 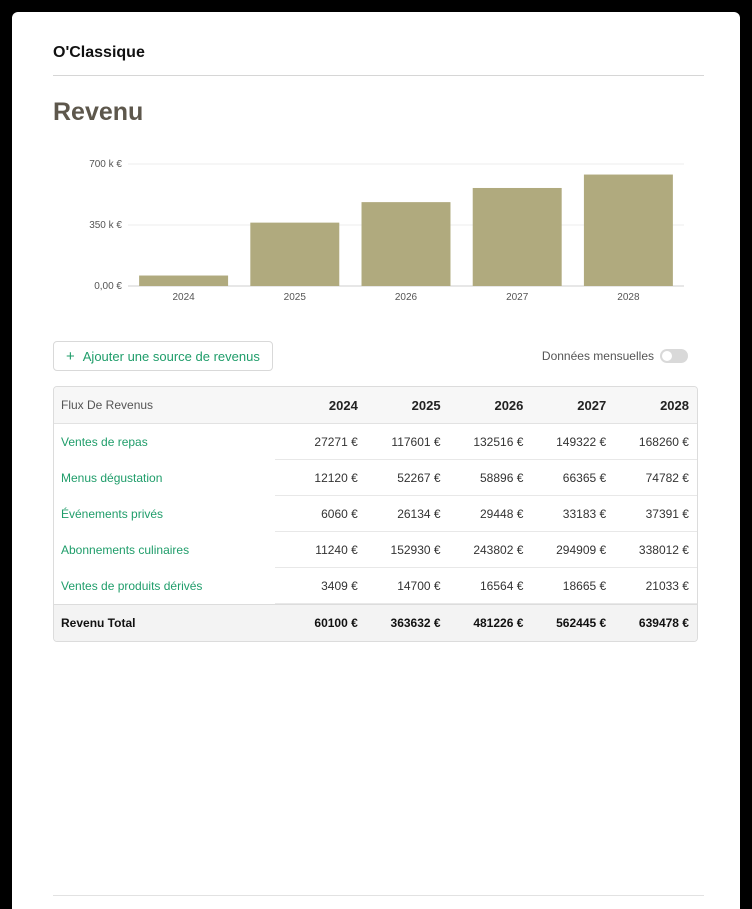 I want to click on column-header-year: 2027, so click(x=592, y=405).